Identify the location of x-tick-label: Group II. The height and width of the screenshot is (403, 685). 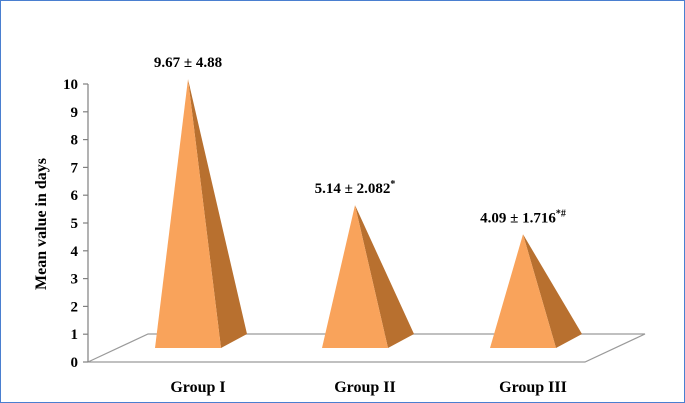
(365, 387).